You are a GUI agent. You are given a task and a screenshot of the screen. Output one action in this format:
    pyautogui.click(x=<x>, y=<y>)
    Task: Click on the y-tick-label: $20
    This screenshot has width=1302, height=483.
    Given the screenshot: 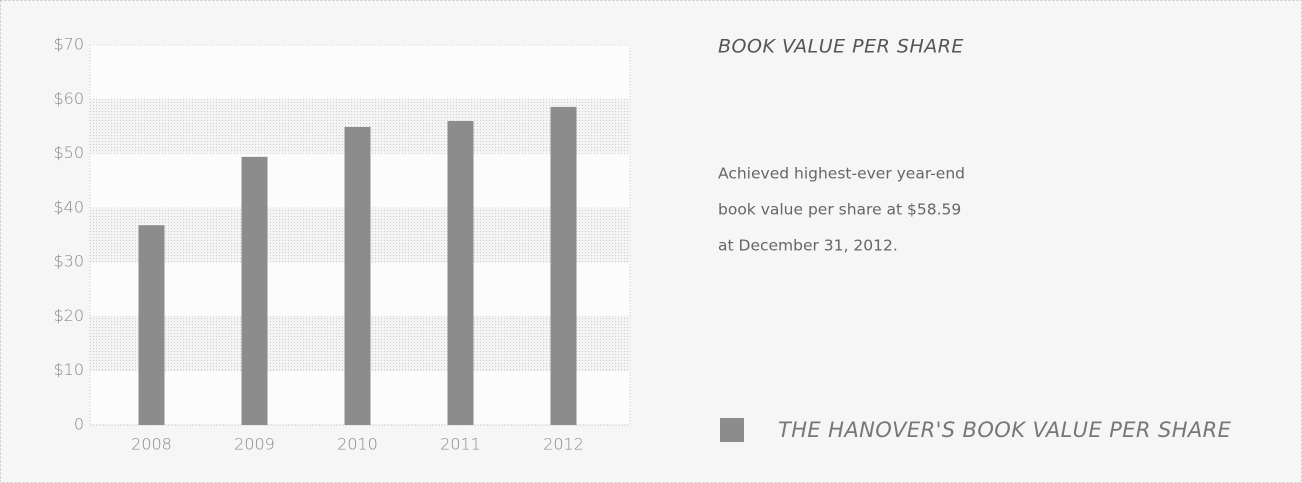 What is the action you would take?
    pyautogui.click(x=68, y=315)
    